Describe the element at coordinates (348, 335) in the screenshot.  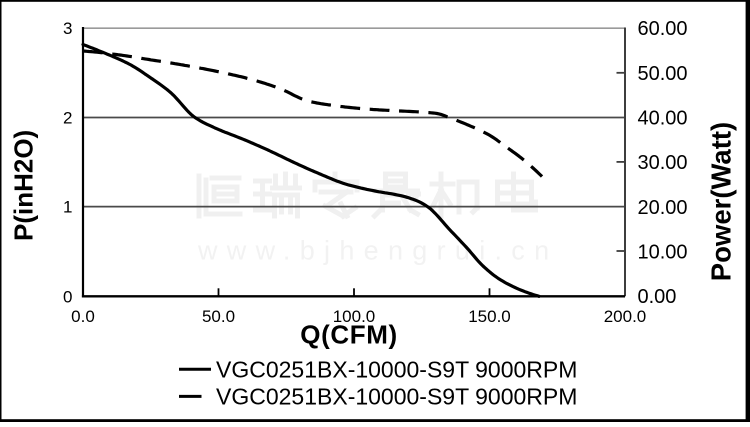
I see `svg-text: Q(CFM)` at that location.